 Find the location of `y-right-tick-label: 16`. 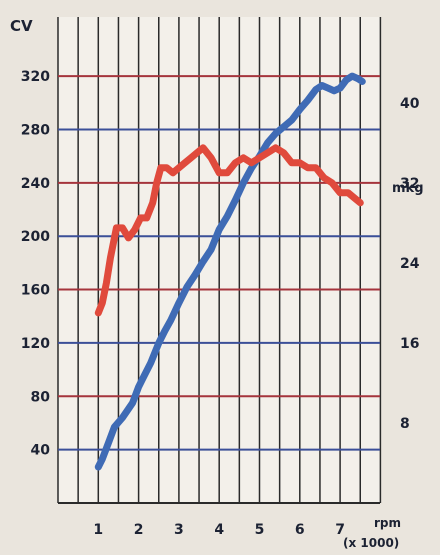

y-right-tick-label: 16 is located at coordinates (409, 344).